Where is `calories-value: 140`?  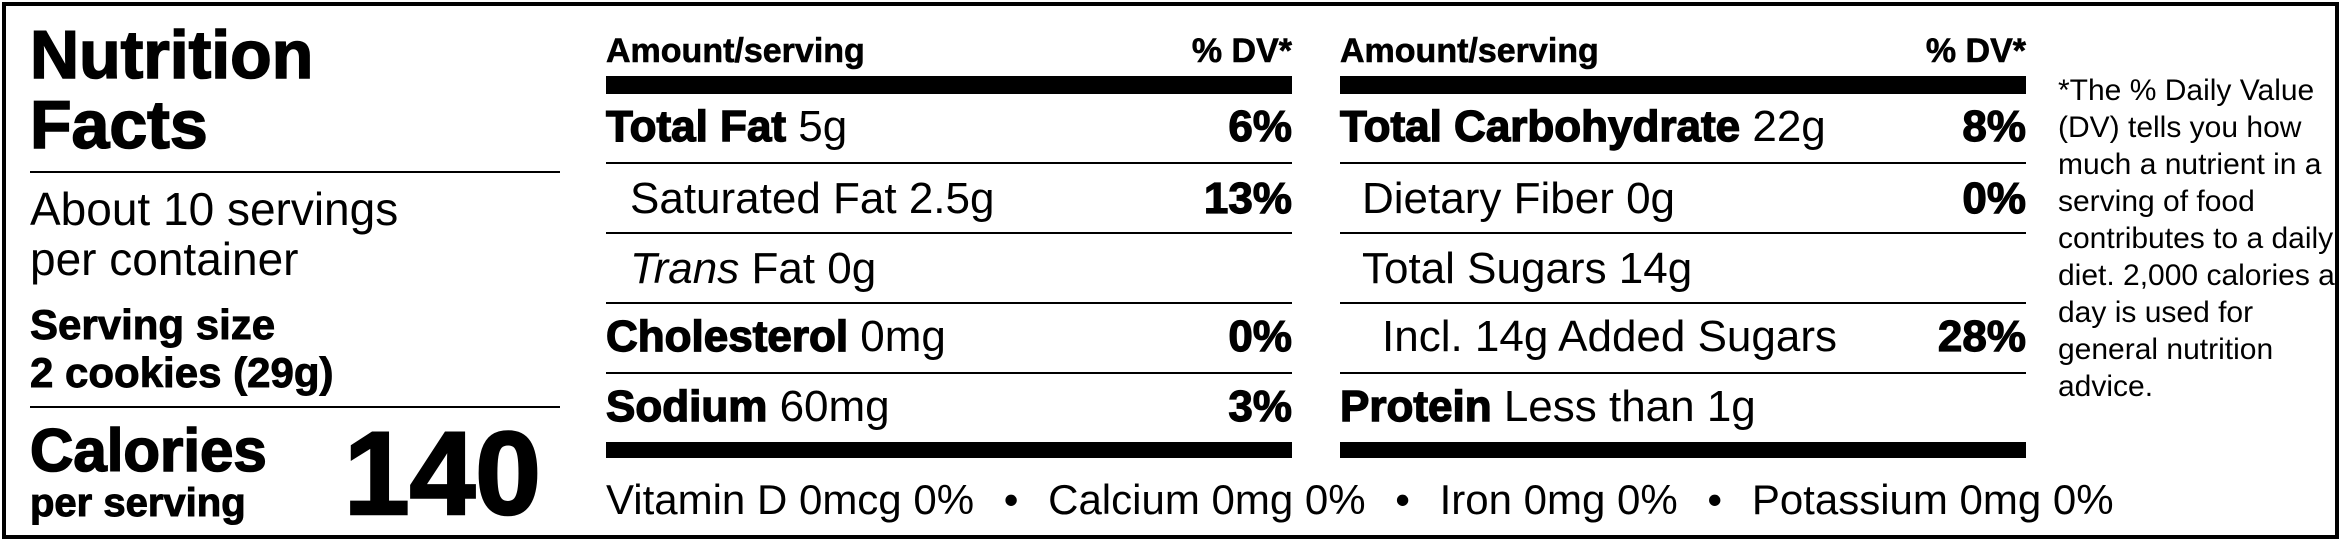 calories-value: 140 is located at coordinates (442, 474).